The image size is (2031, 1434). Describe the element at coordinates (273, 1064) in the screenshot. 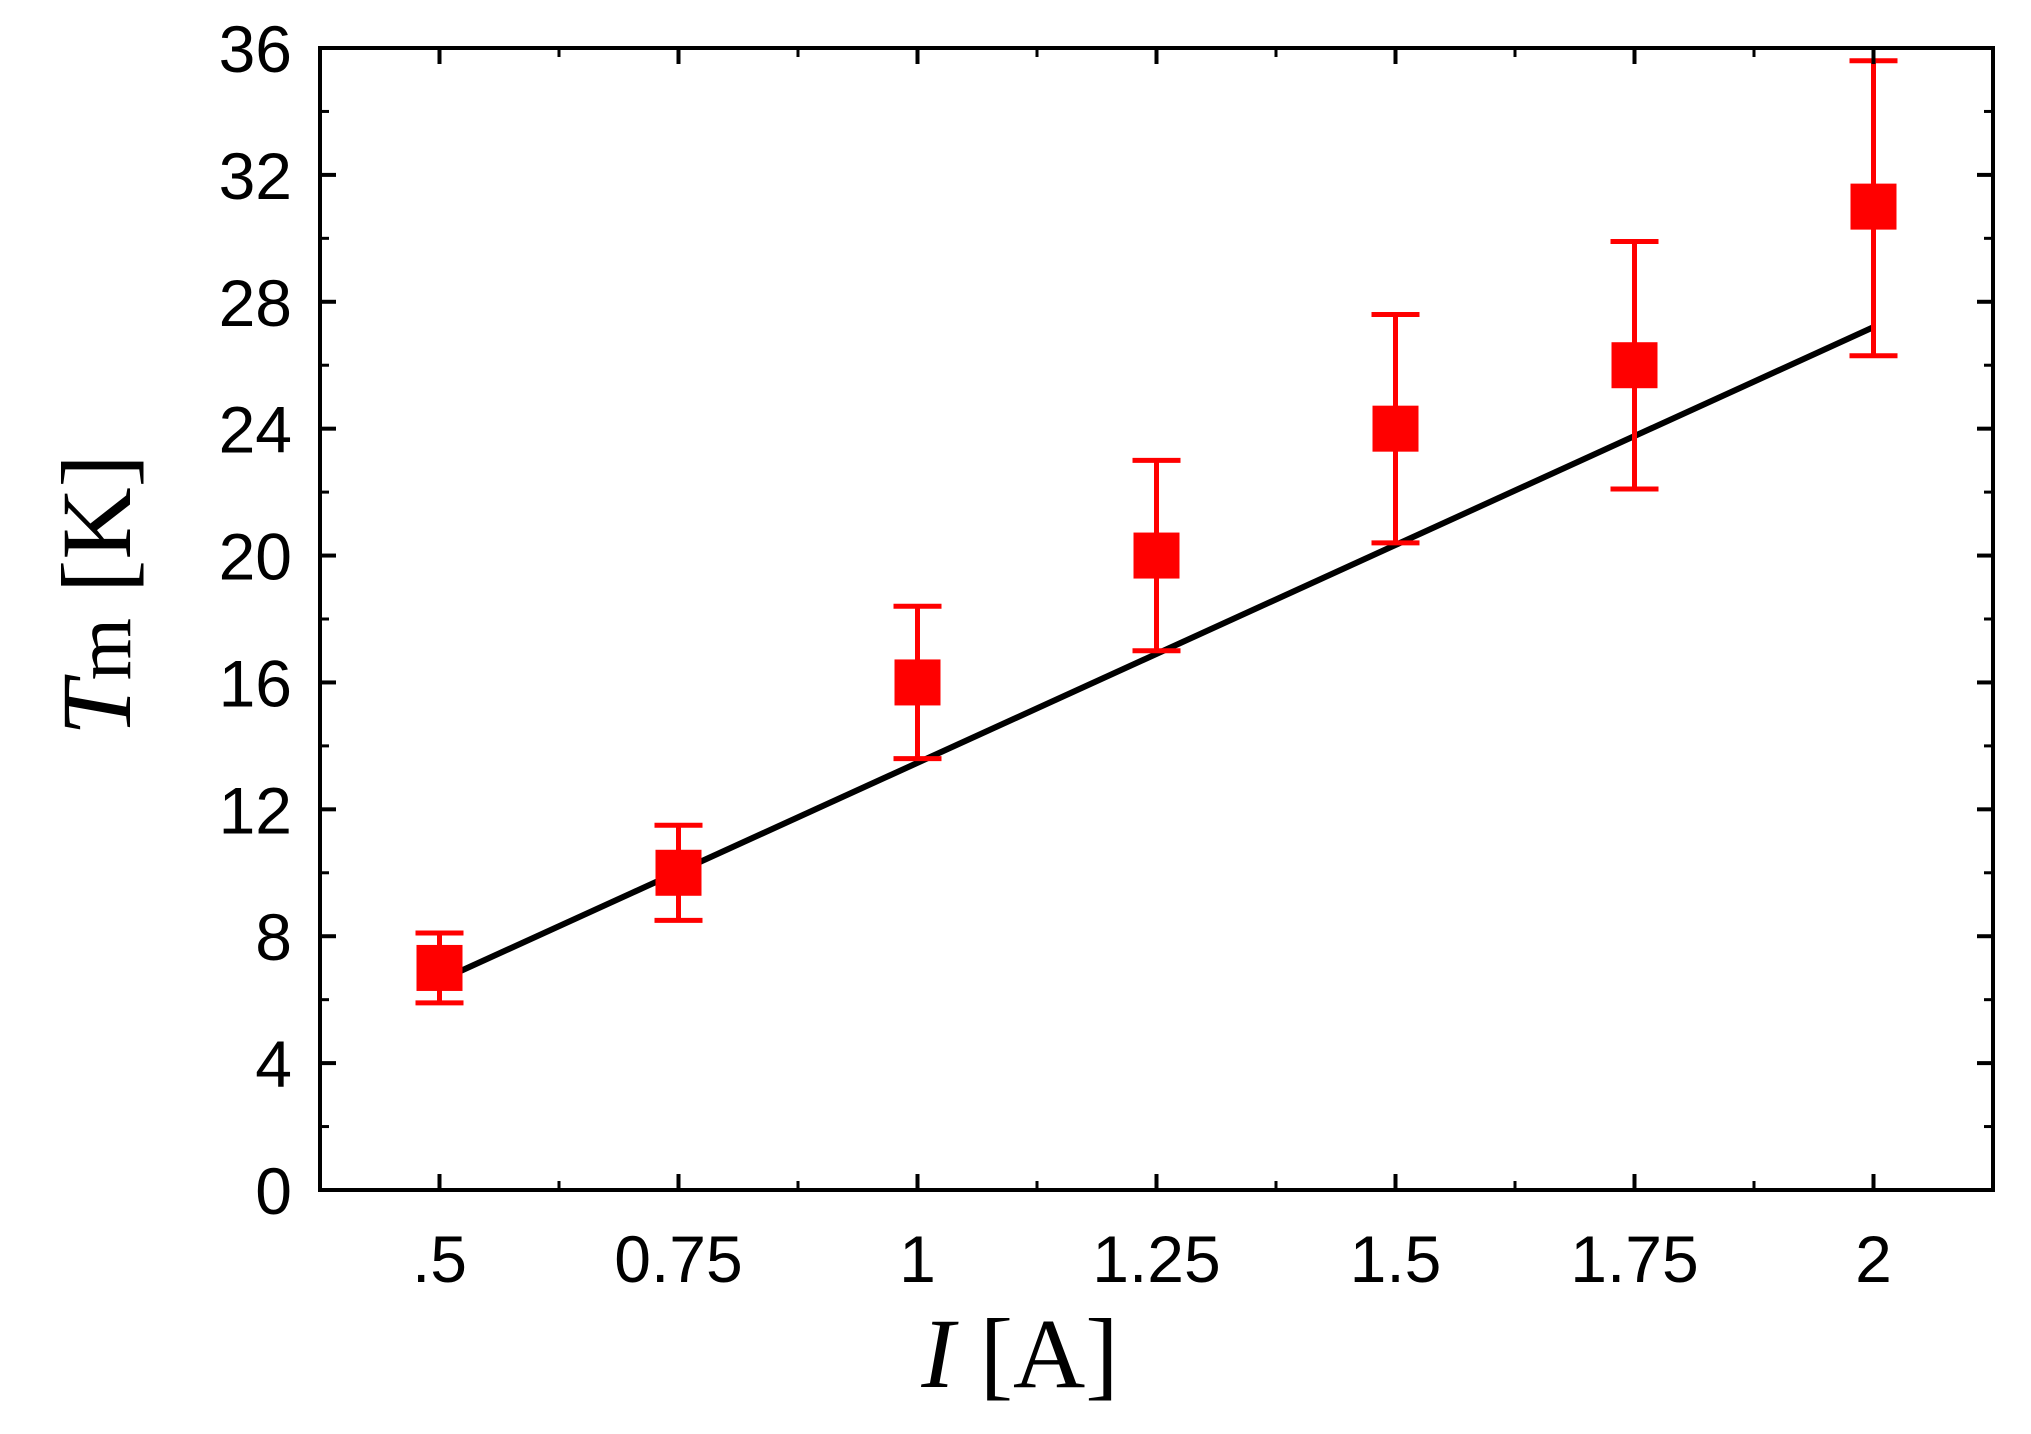

I see `y-tick-label: 4` at that location.